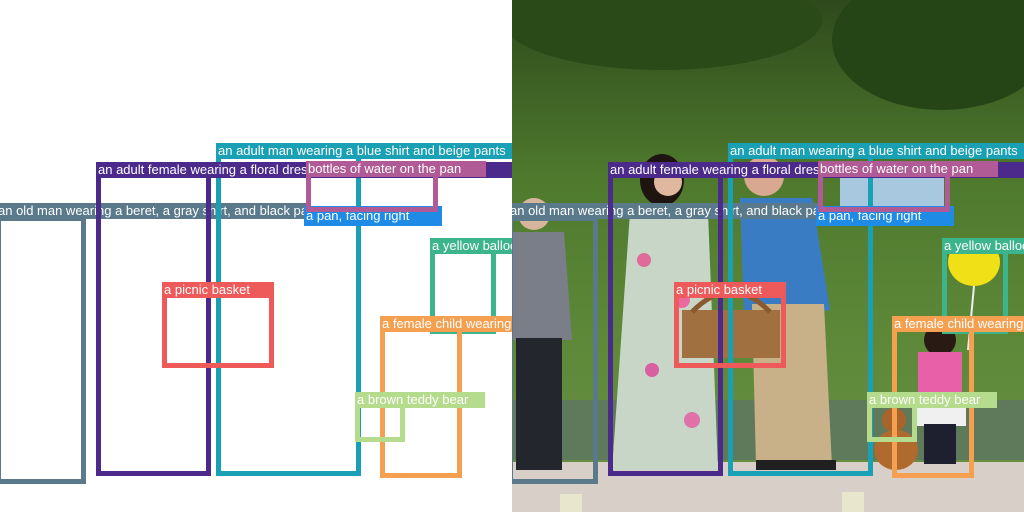 The height and width of the screenshot is (512, 1024). Describe the element at coordinates (542, 286) in the screenshot. I see `old-man-gray-shirt` at that location.